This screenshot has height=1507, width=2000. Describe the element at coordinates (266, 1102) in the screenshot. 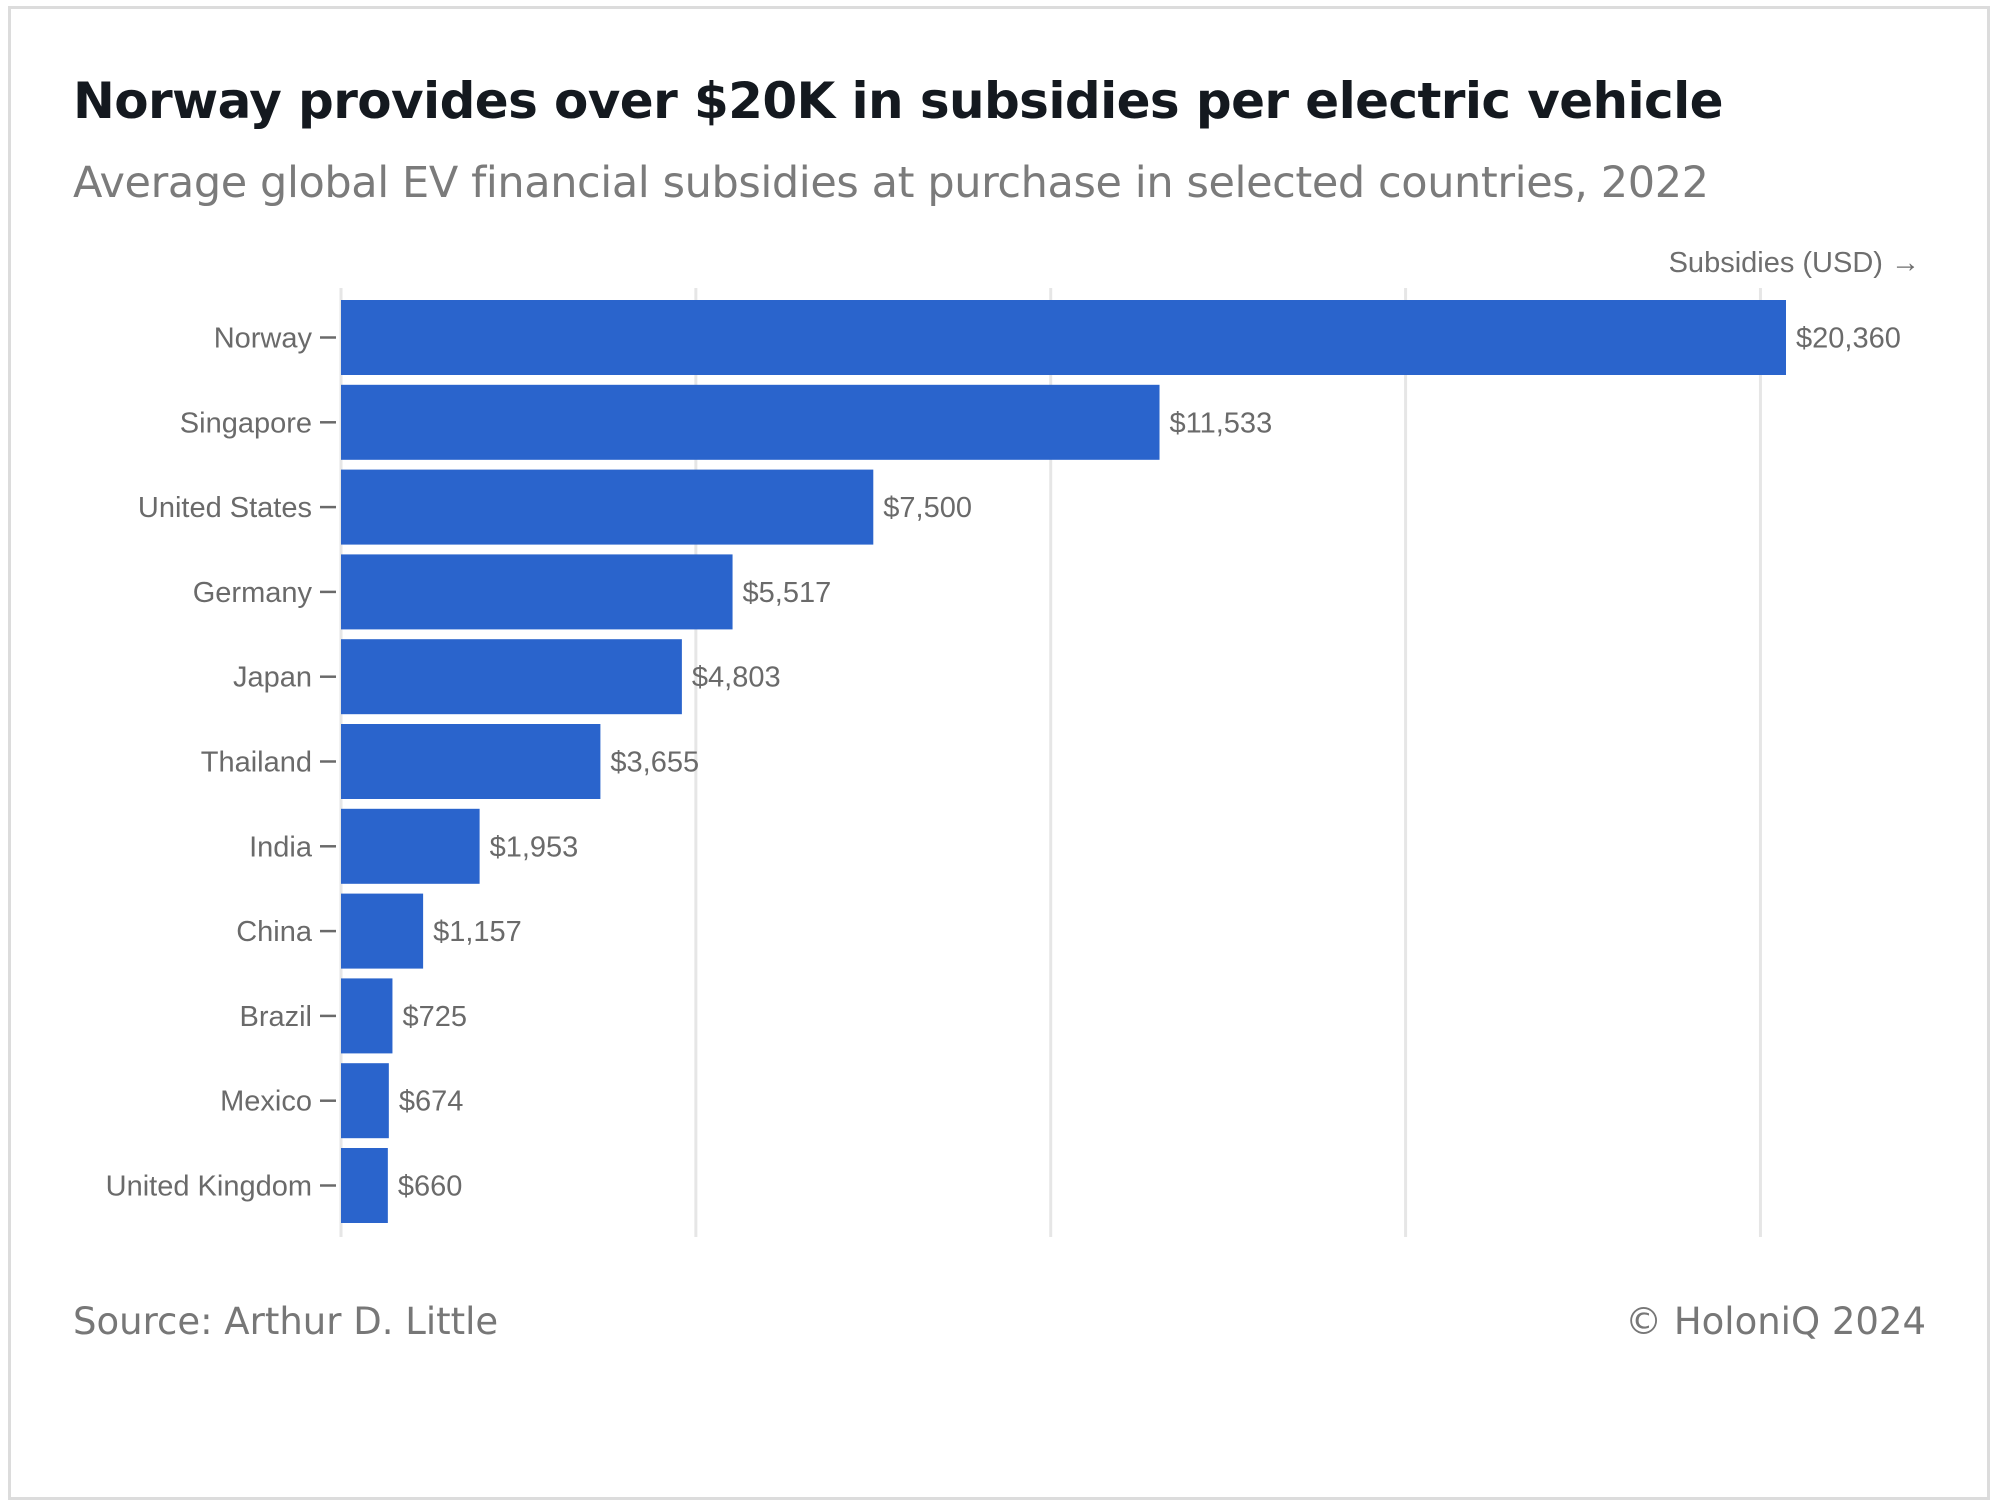

I see `category-label: Mexico` at that location.